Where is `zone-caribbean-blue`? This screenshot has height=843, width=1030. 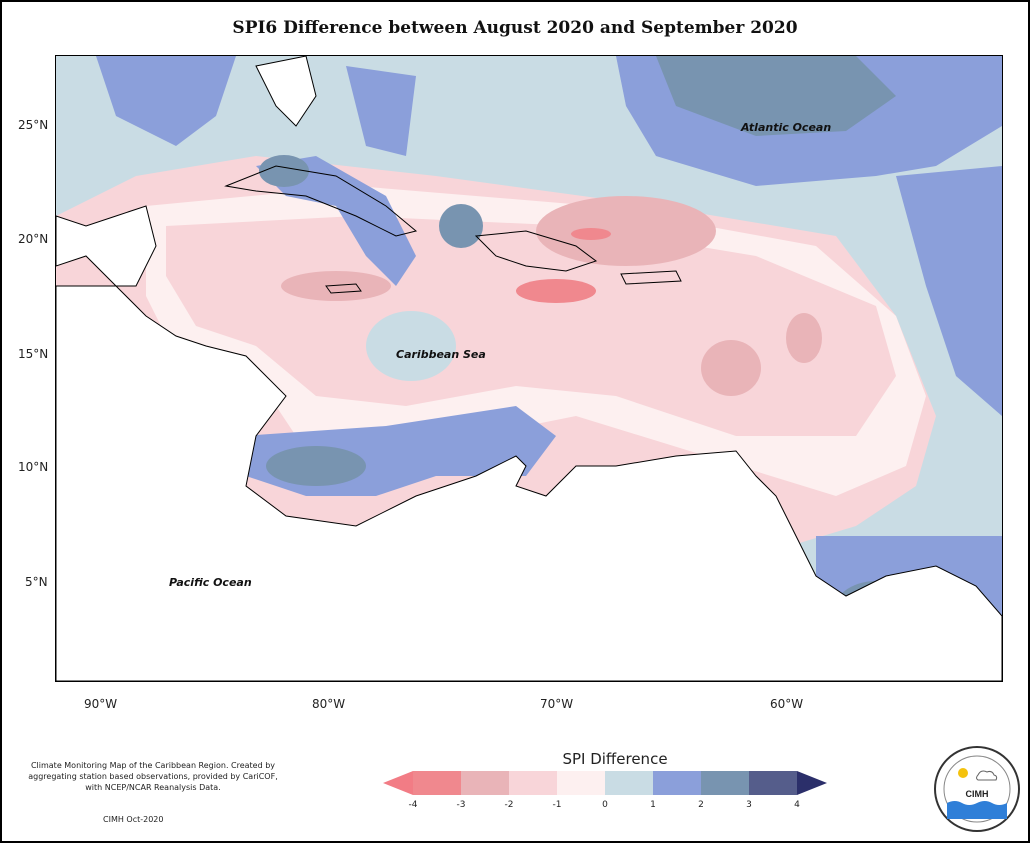
zone-caribbean-blue is located at coordinates (411, 346).